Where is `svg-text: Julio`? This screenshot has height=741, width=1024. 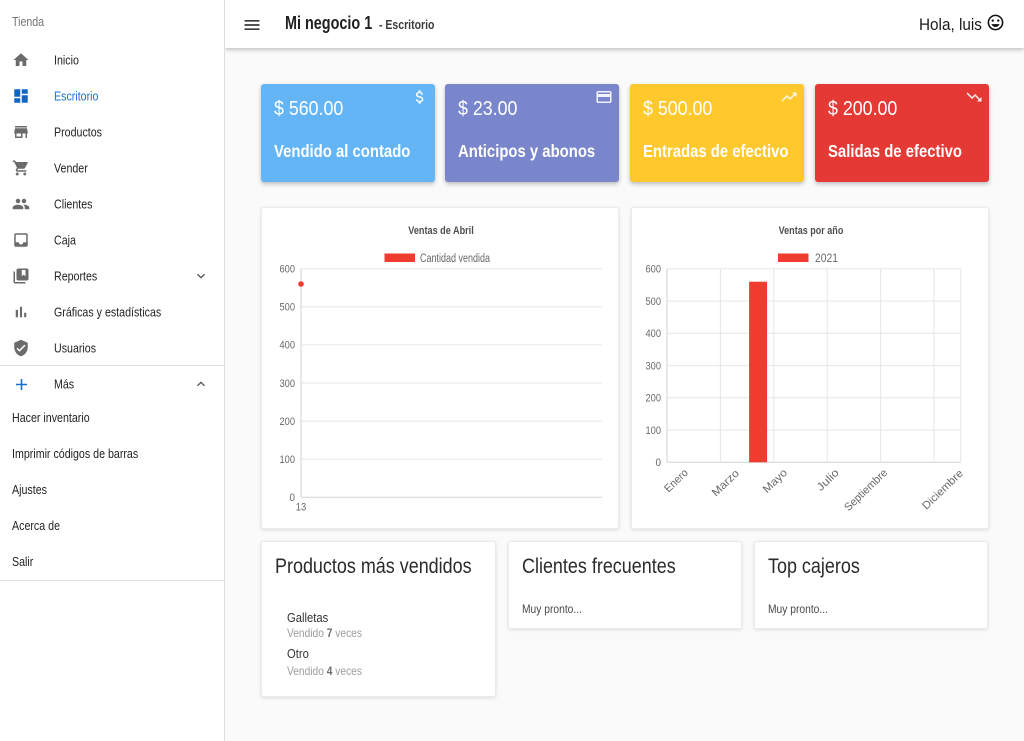
svg-text: Julio is located at coordinates (828, 480).